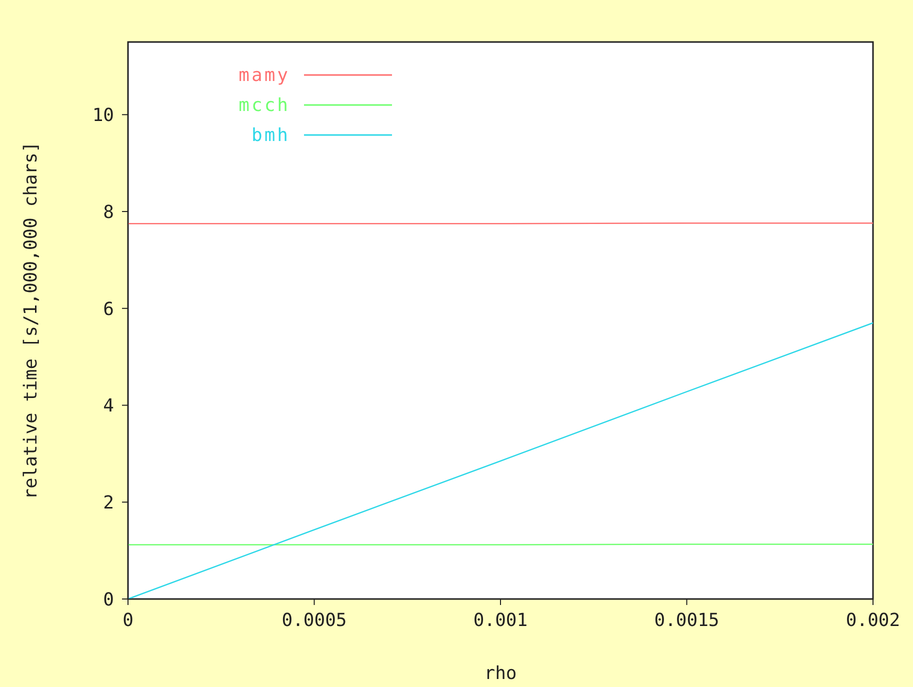  Describe the element at coordinates (108, 212) in the screenshot. I see `y-tick-label: 8` at that location.